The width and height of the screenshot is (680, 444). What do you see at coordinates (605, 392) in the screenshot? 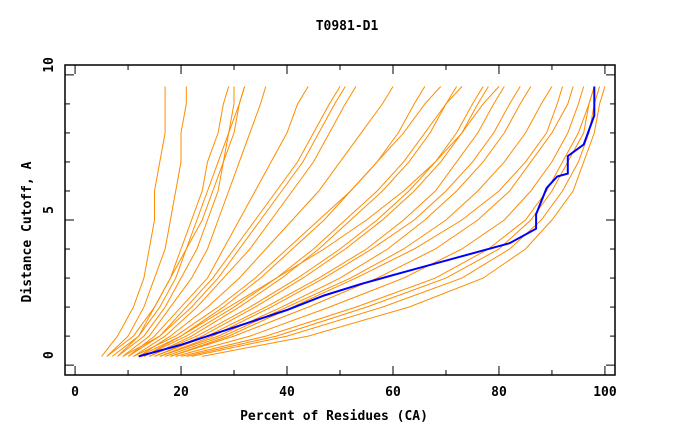
I see `x-tick-label: 100` at bounding box center [605, 392].